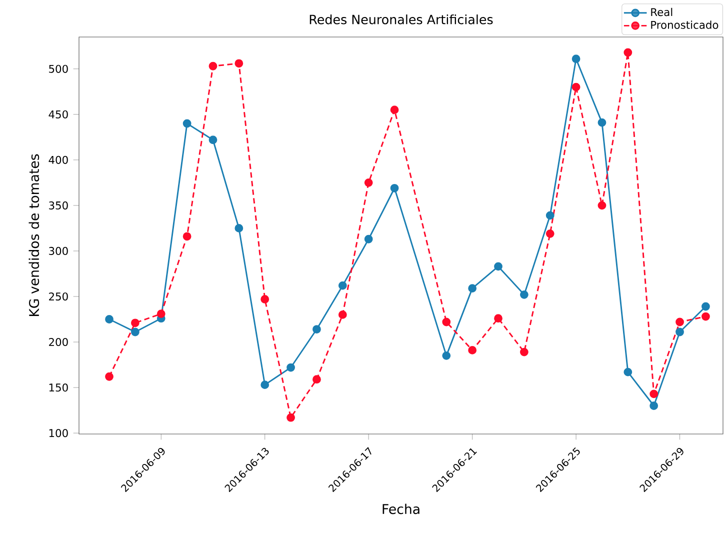 This screenshot has height=534, width=725. I want to click on y-tick-label: 250, so click(58, 296).